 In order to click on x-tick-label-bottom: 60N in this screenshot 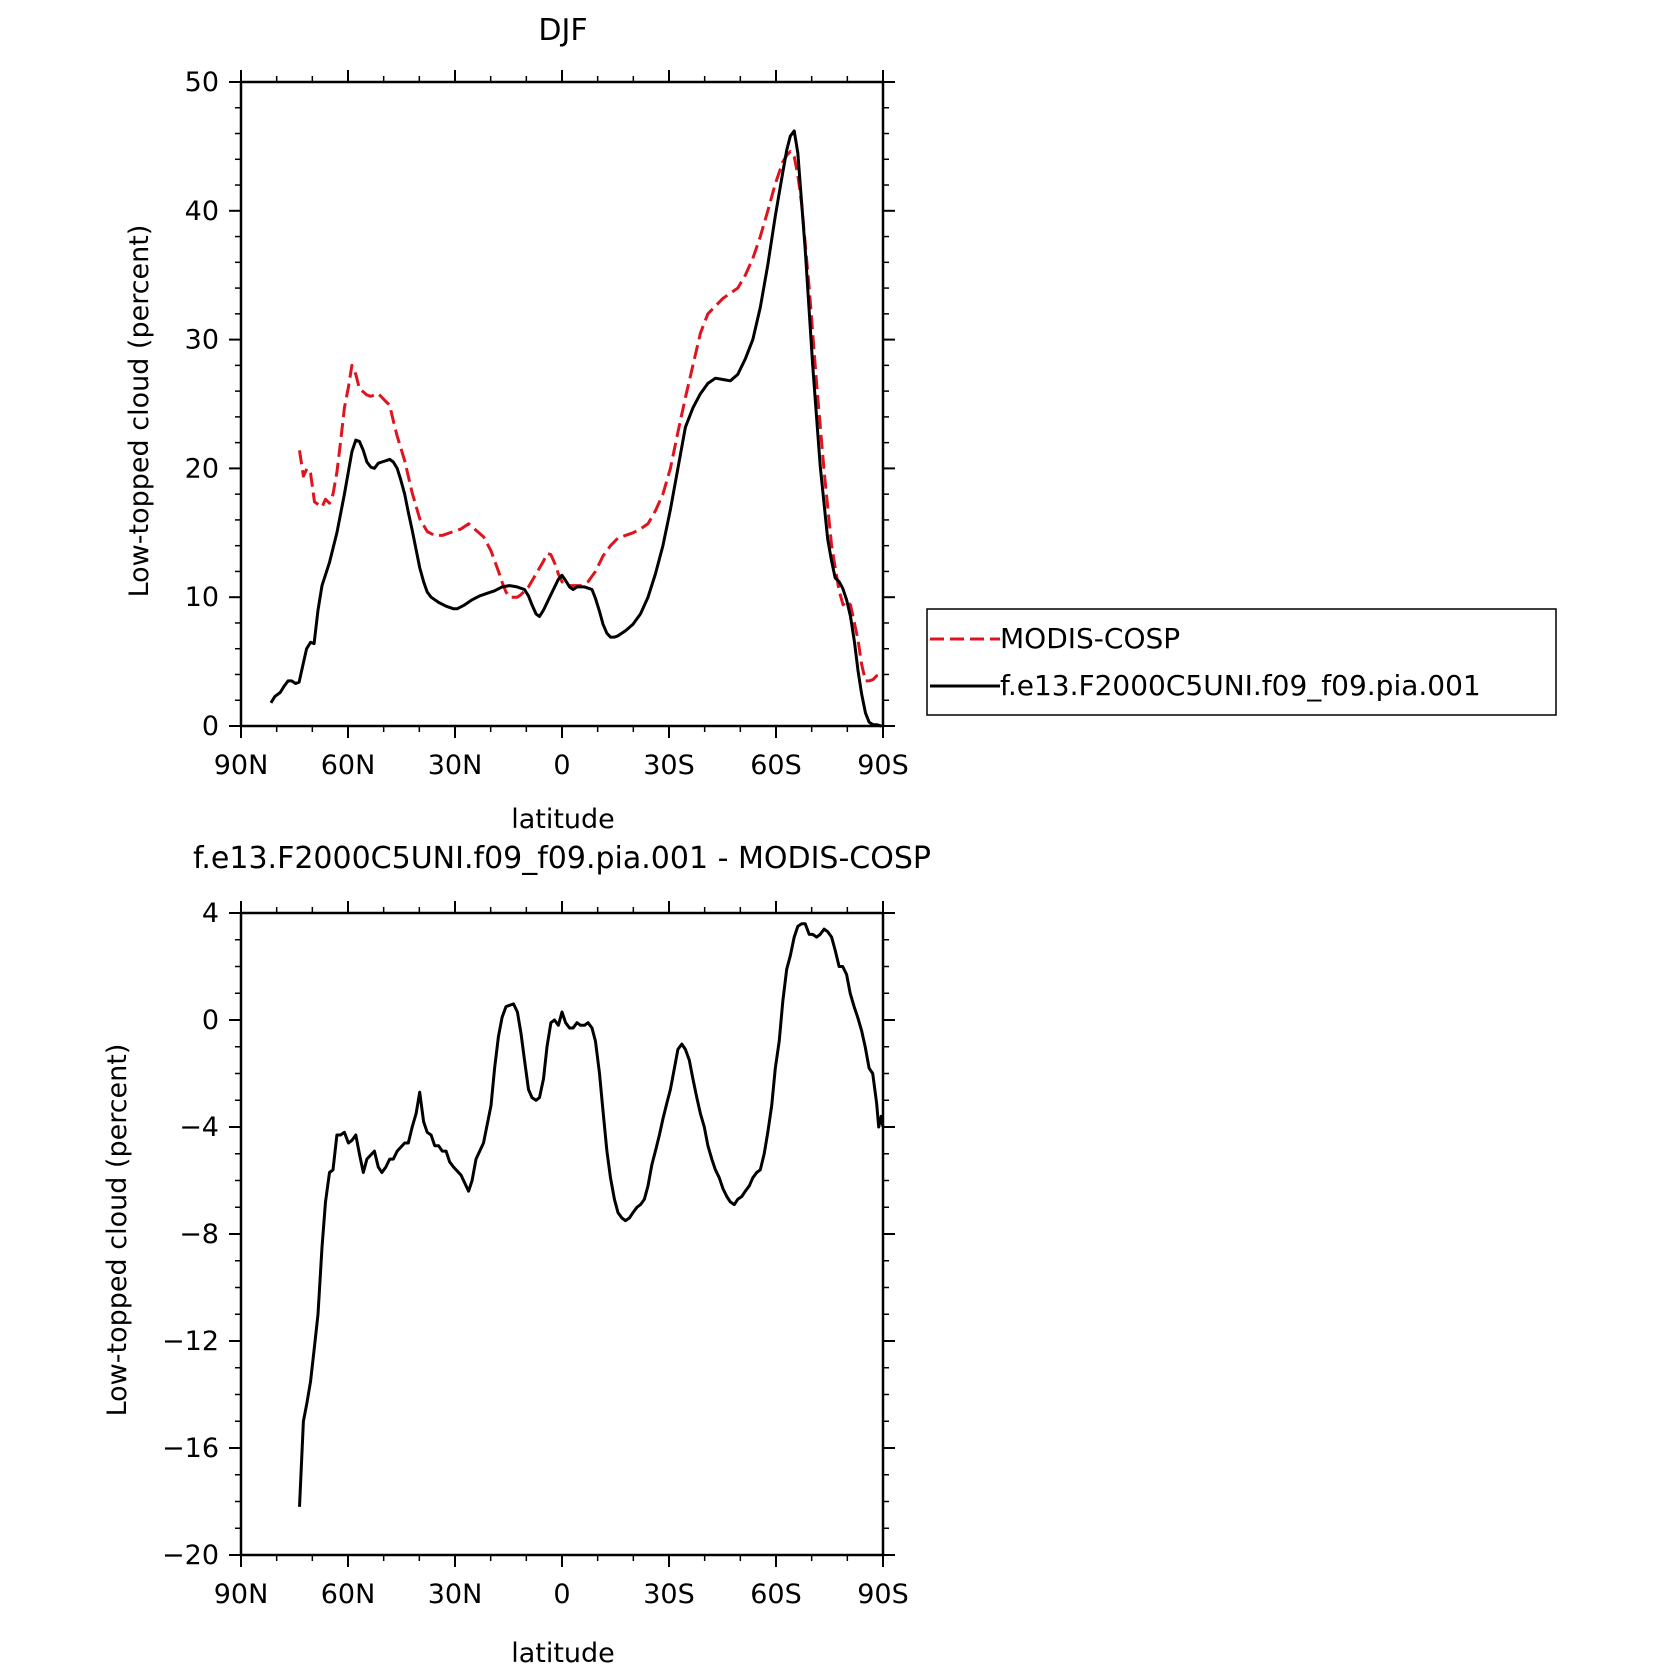, I will do `click(348, 1594)`.